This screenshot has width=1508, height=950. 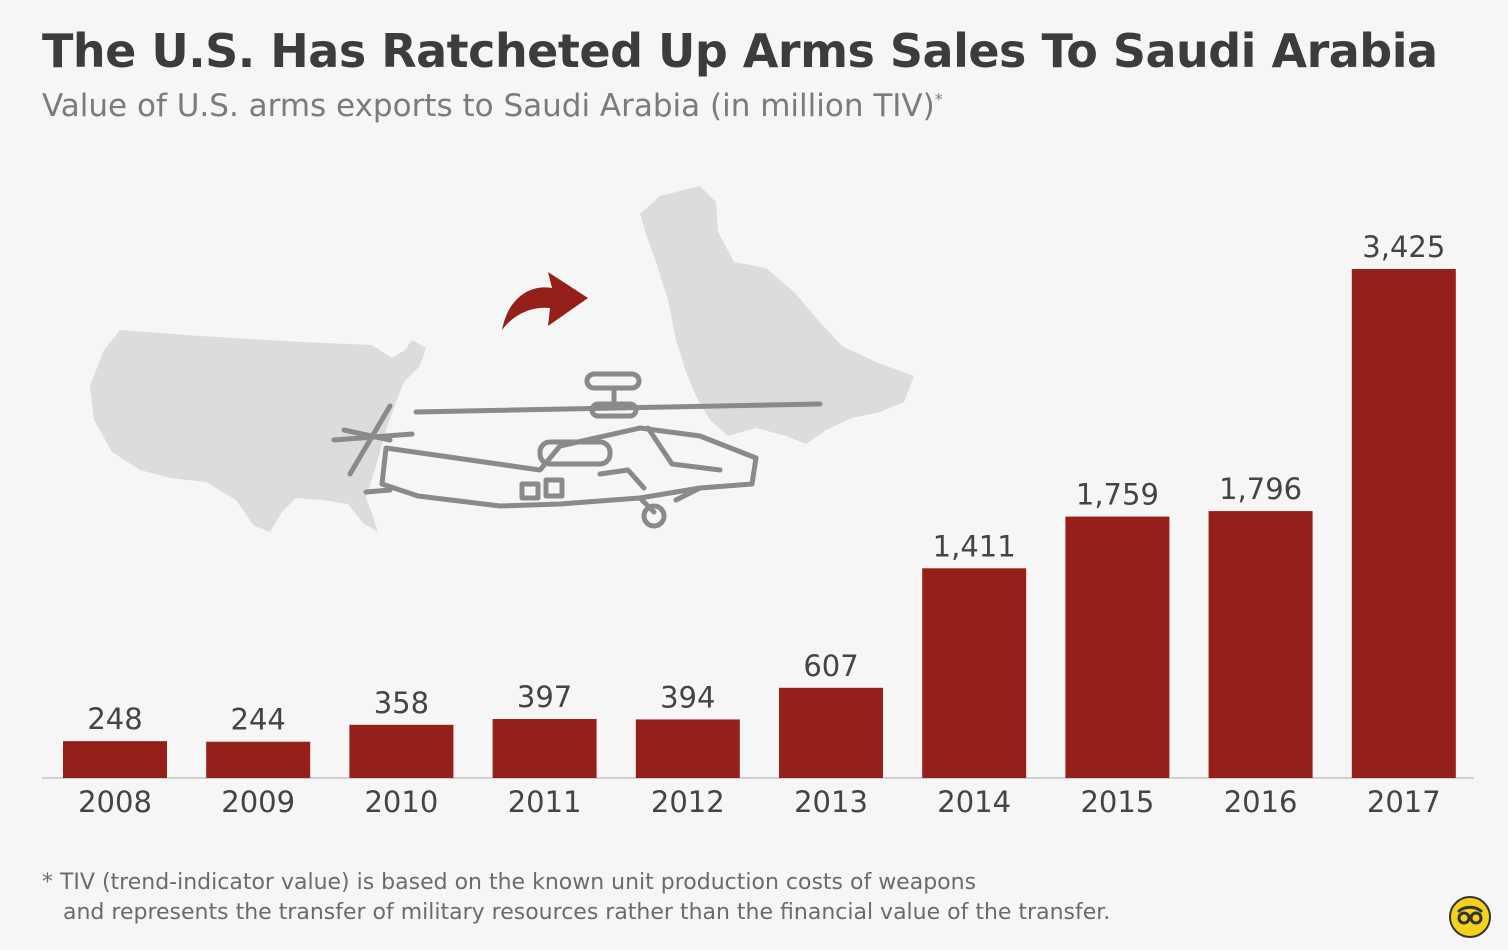 What do you see at coordinates (258, 759) in the screenshot?
I see `bar-2009` at bounding box center [258, 759].